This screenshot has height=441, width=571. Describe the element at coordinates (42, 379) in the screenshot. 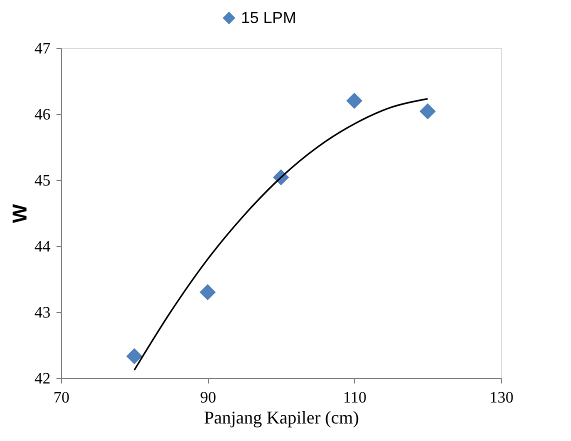

I see `y-tick-label: 42` at that location.